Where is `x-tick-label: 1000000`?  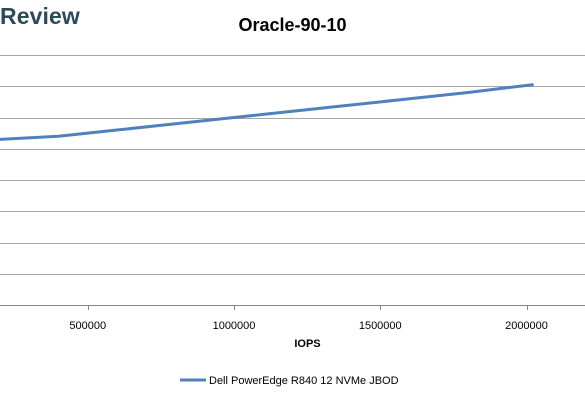
x-tick-label: 1000000 is located at coordinates (234, 326).